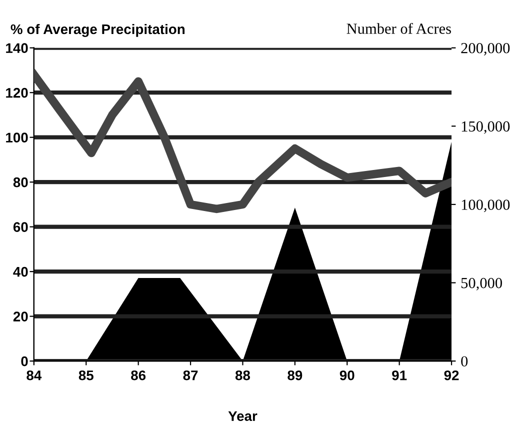 The width and height of the screenshot is (522, 435). I want to click on x-tick-label: 89, so click(295, 375).